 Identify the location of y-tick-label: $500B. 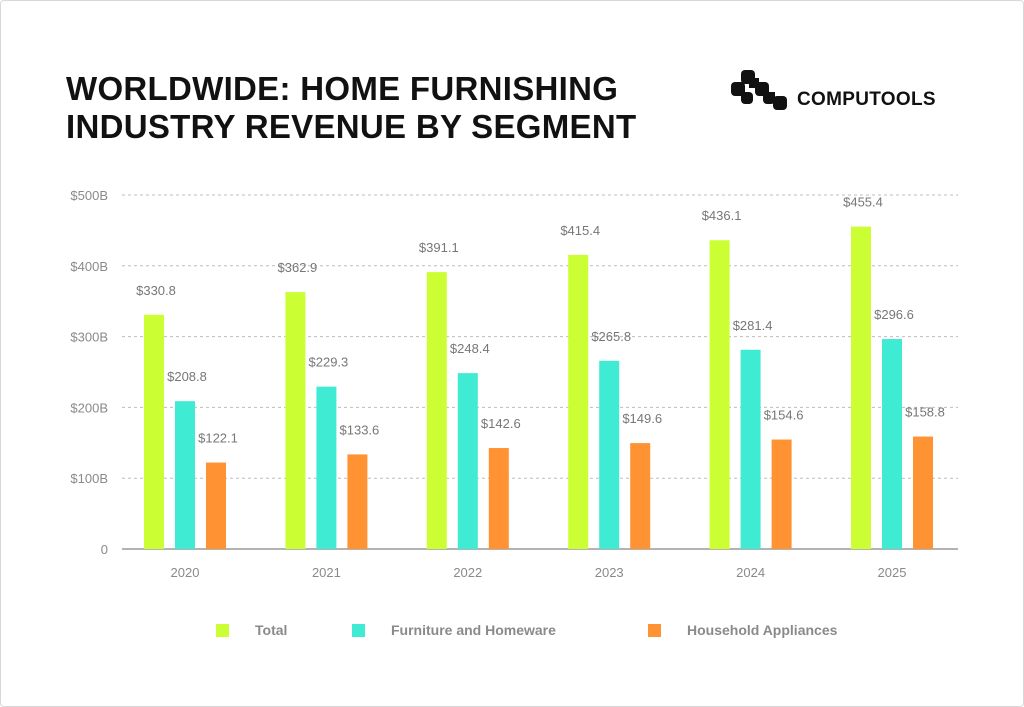
(89, 195).